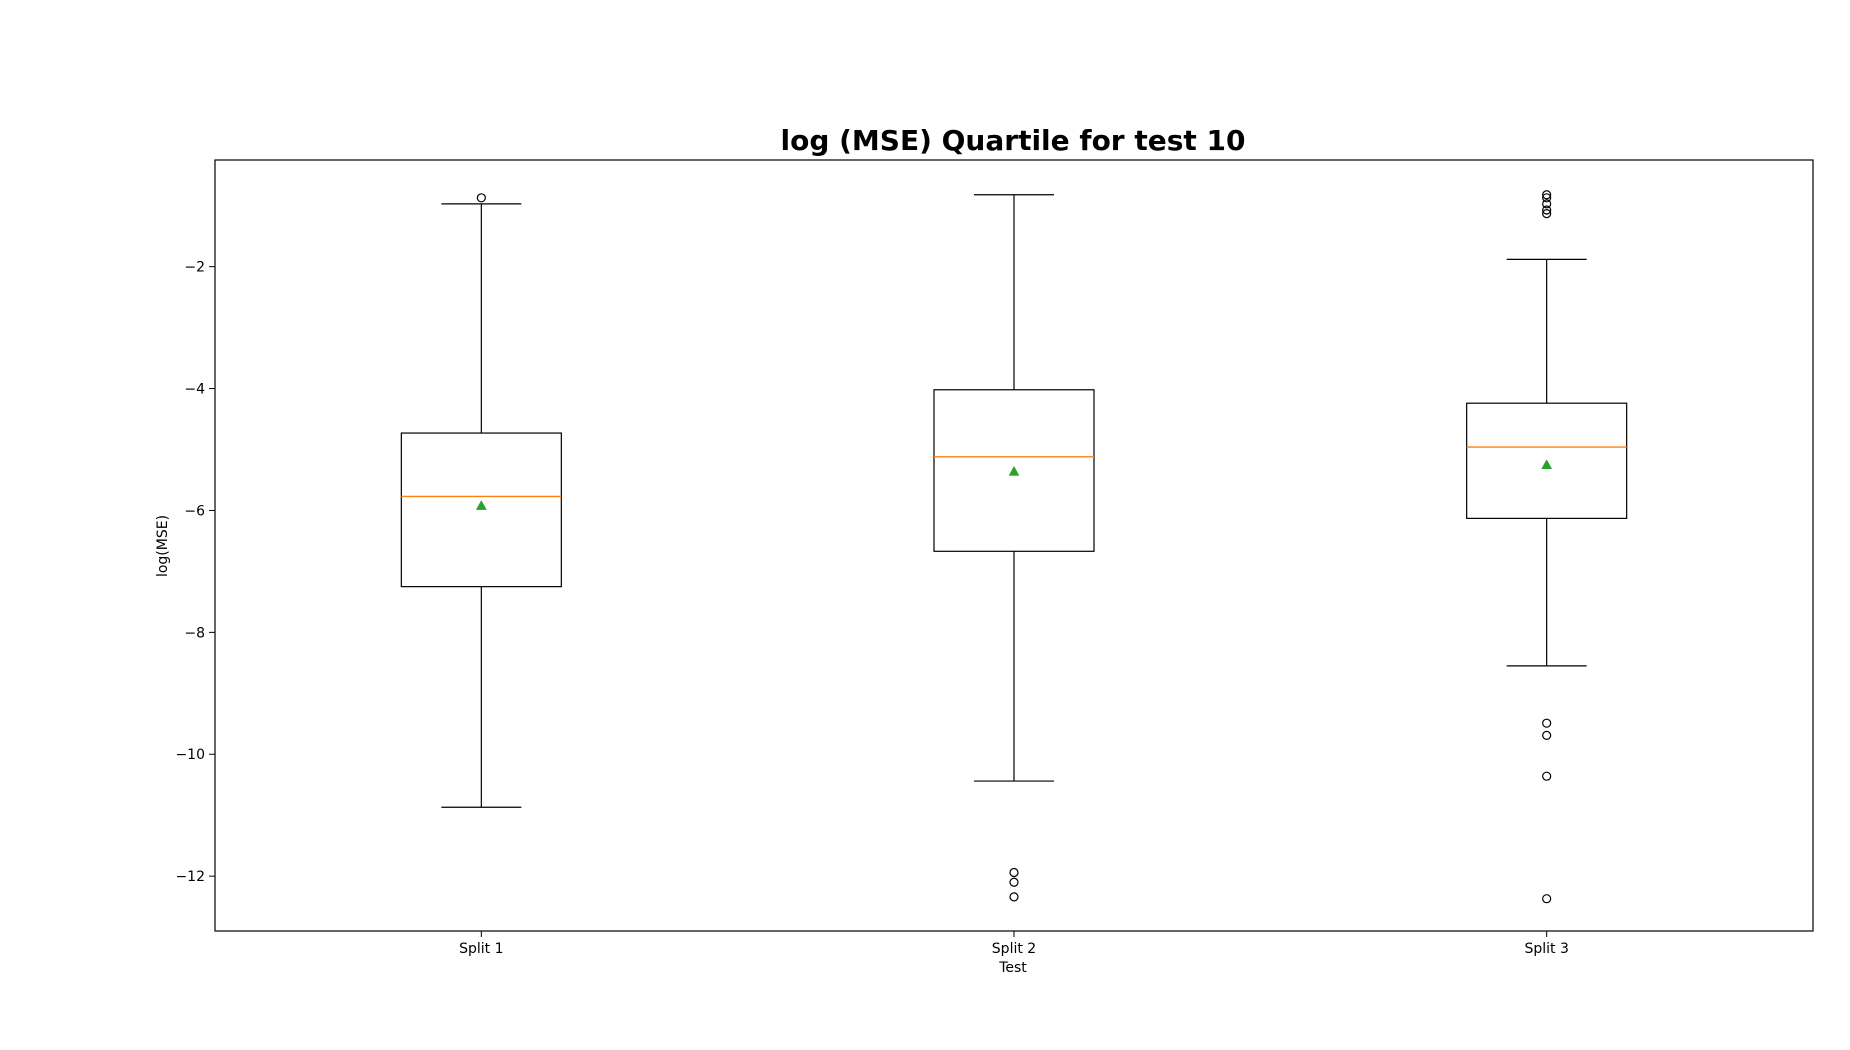 This screenshot has width=1850, height=1050. Describe the element at coordinates (195, 572) in the screenshot. I see `y-axis: −2 −4 −6 −8 −10 −12` at that location.